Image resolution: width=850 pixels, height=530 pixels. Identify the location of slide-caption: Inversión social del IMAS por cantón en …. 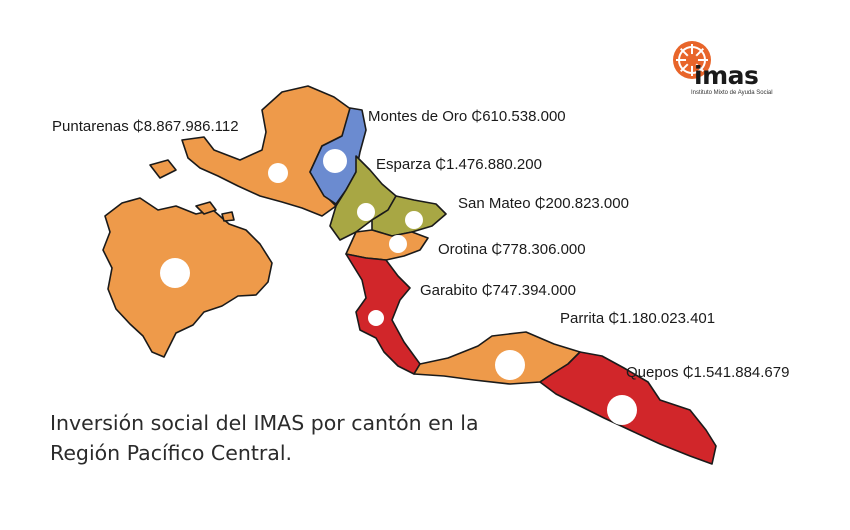
(310, 438).